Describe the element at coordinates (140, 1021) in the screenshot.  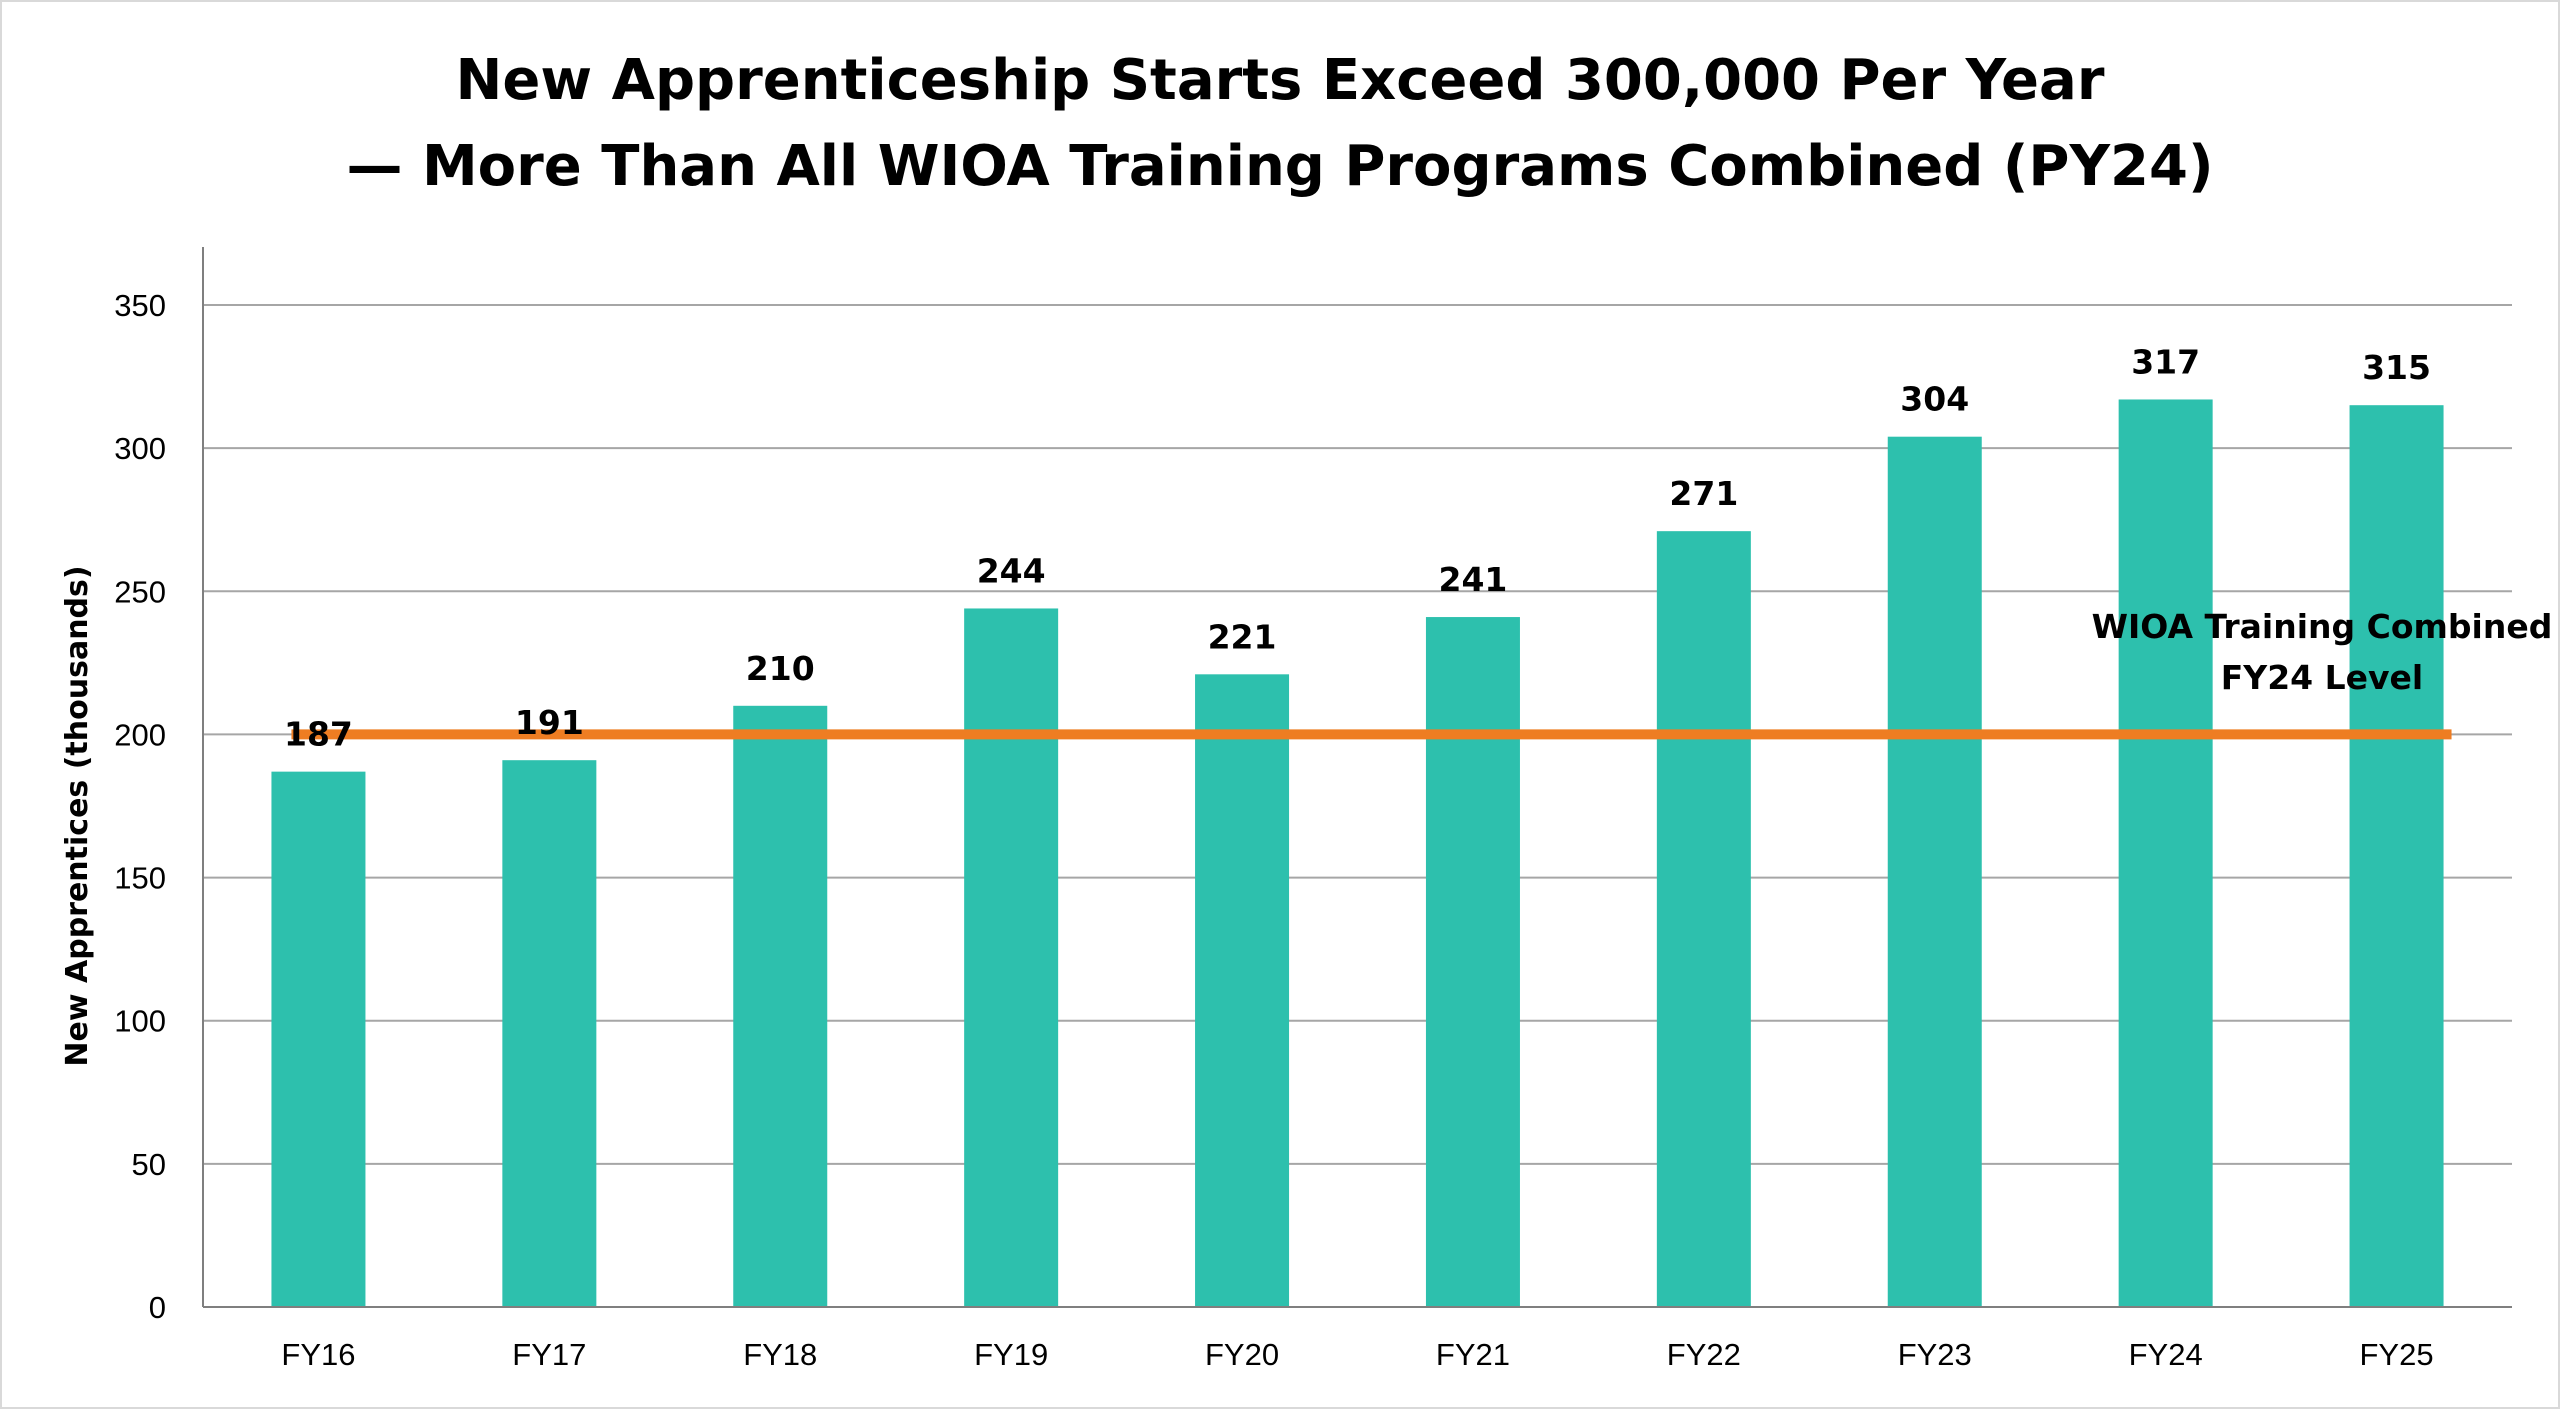
I see `y-tick-label: 100` at that location.